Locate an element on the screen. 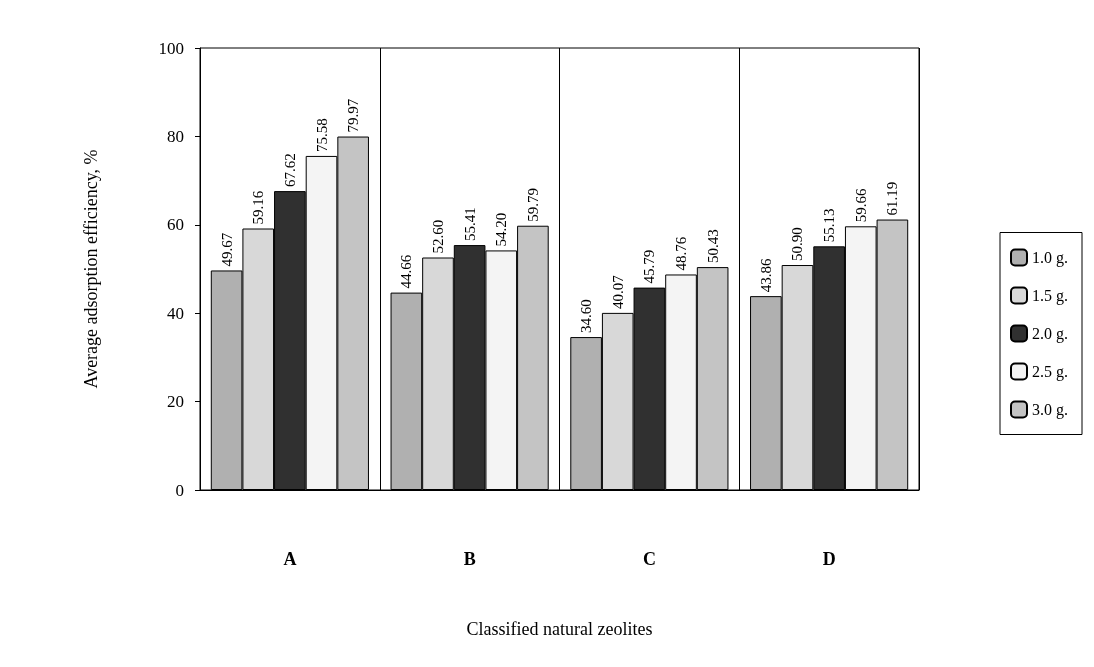  data-label: 59.79 is located at coordinates (532, 204).